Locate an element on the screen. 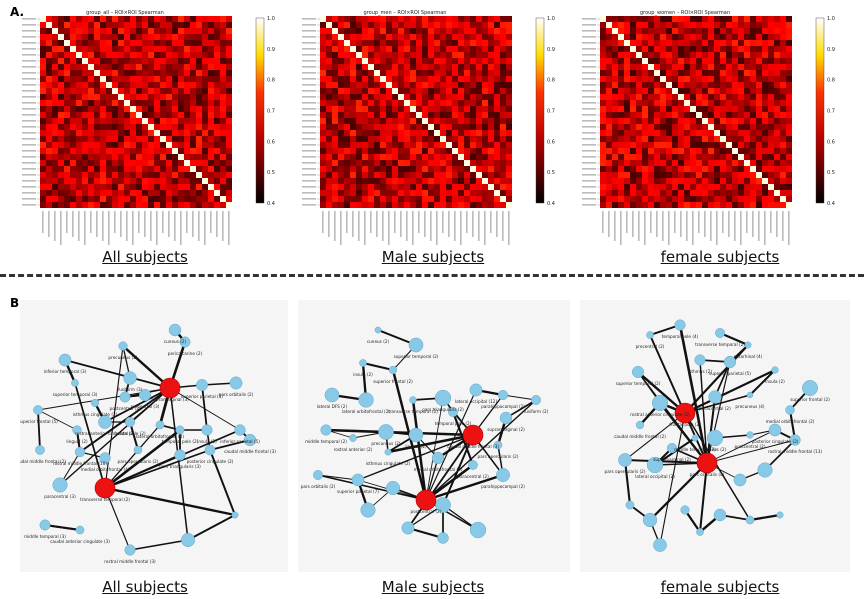 This screenshot has height=599, width=864. network-edge is located at coordinates (211, 527).